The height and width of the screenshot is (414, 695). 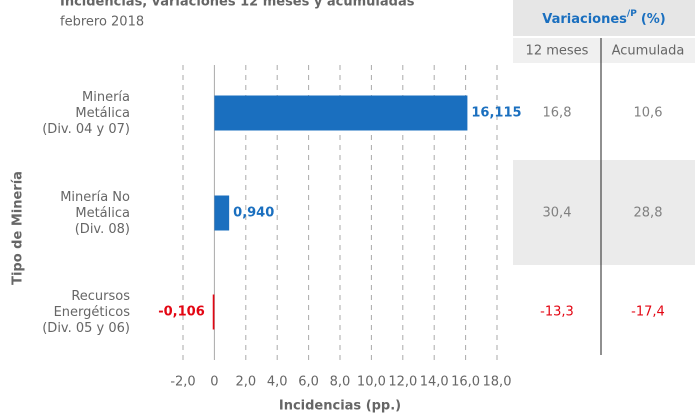 I want to click on data-label: 0,940, so click(x=253, y=213).